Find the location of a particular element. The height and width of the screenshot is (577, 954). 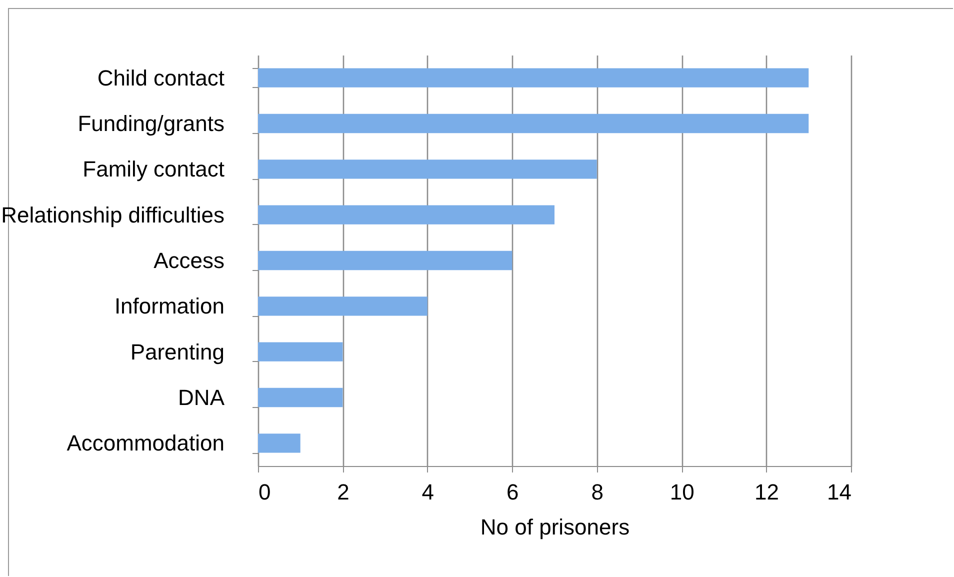

x-tick-label: 0 is located at coordinates (264, 492).